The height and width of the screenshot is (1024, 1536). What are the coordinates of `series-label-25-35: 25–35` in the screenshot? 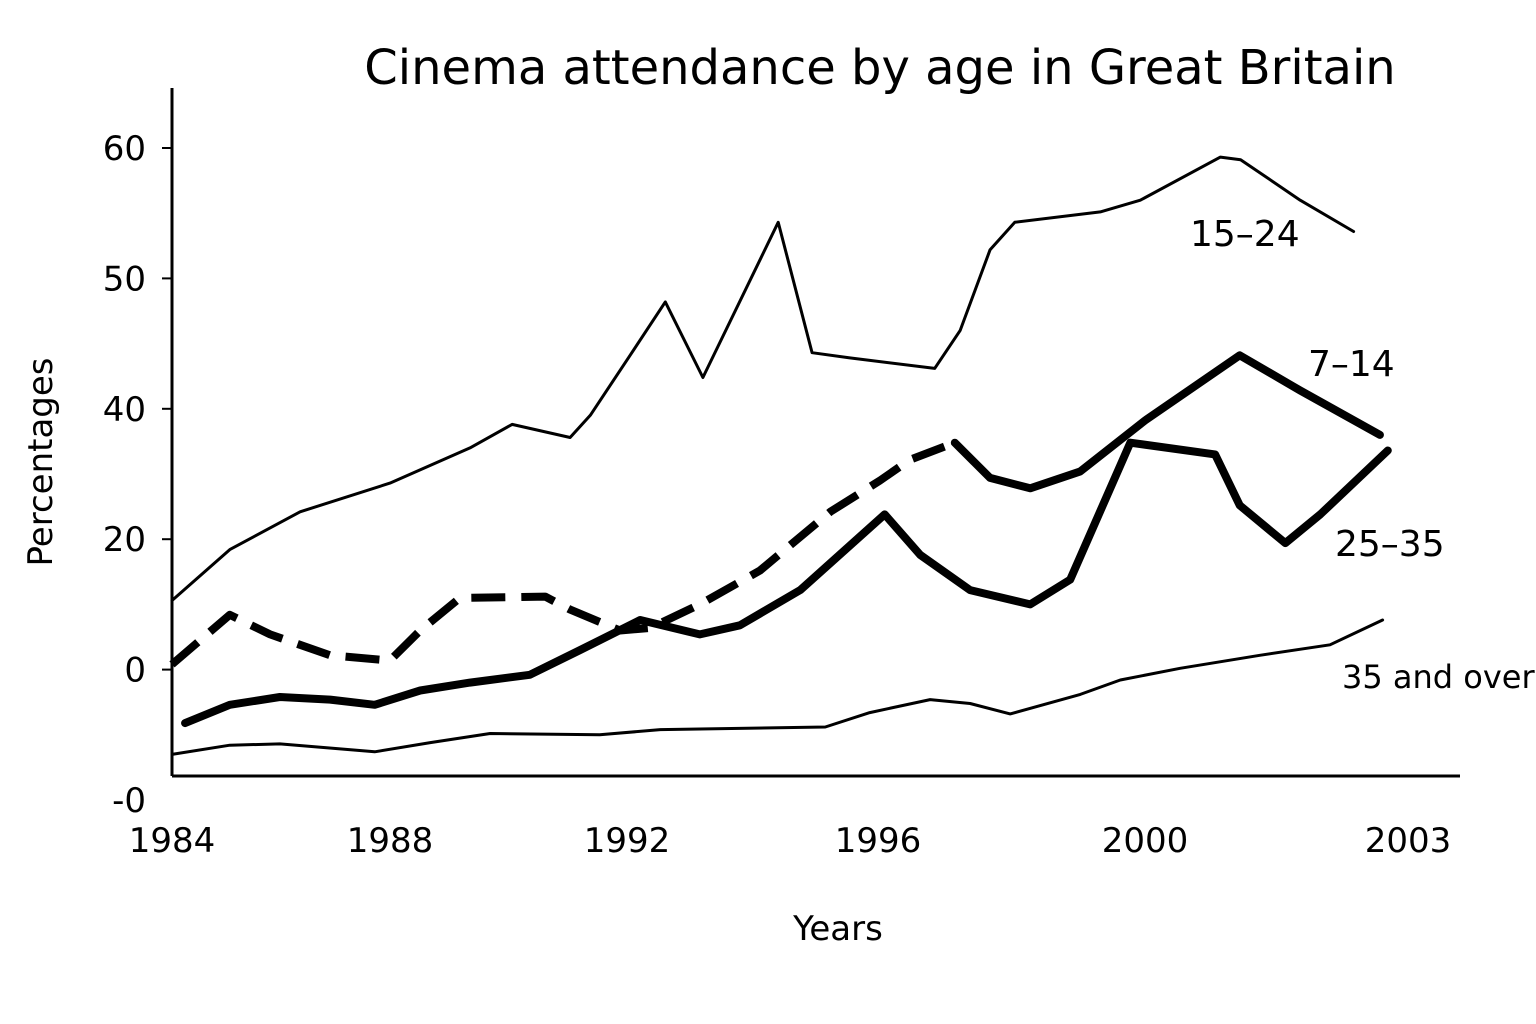 It's located at (1390, 544).